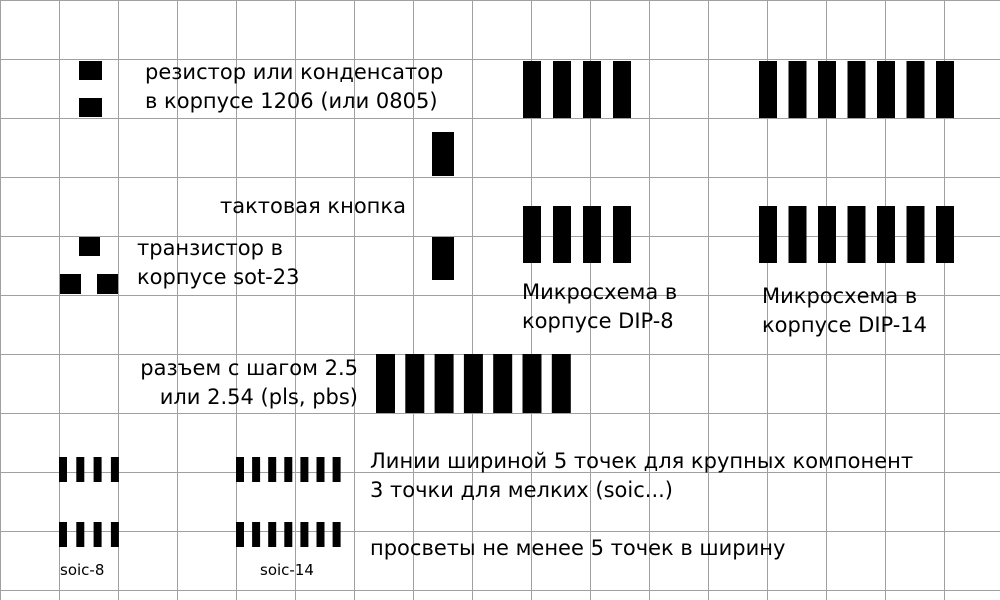 The width and height of the screenshot is (1000, 600). I want to click on soic8-label: soic-8, so click(82, 570).